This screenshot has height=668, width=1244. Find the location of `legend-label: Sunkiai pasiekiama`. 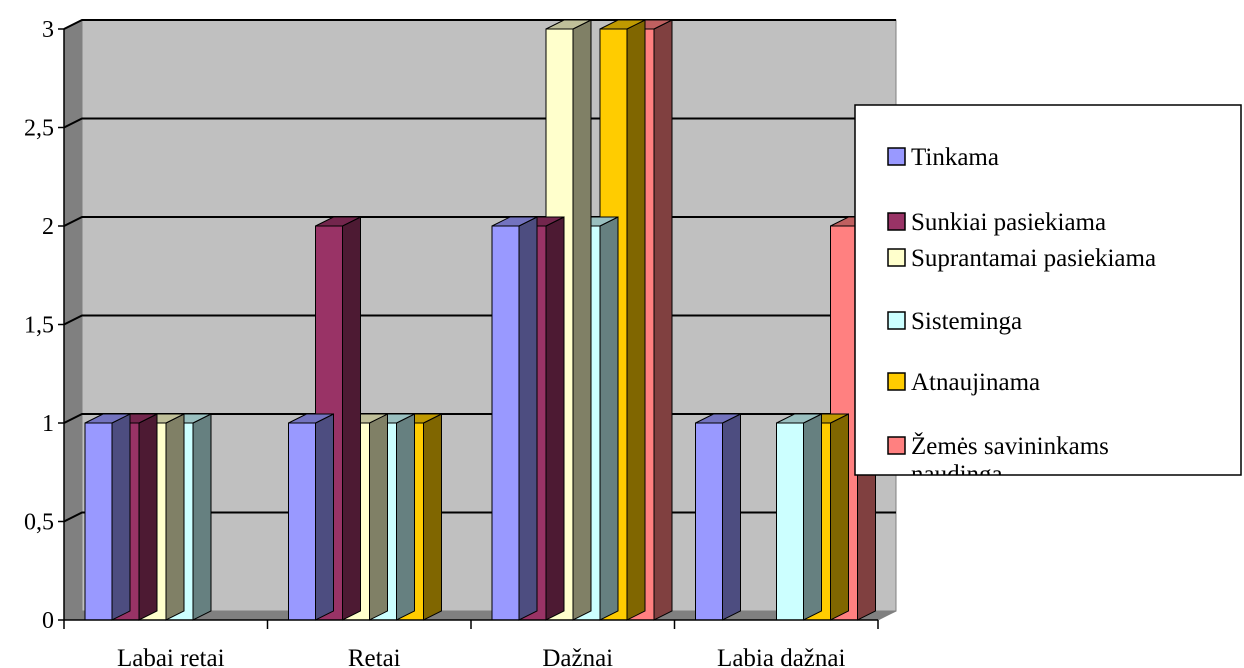

legend-label: Sunkiai pasiekiama is located at coordinates (1008, 222).